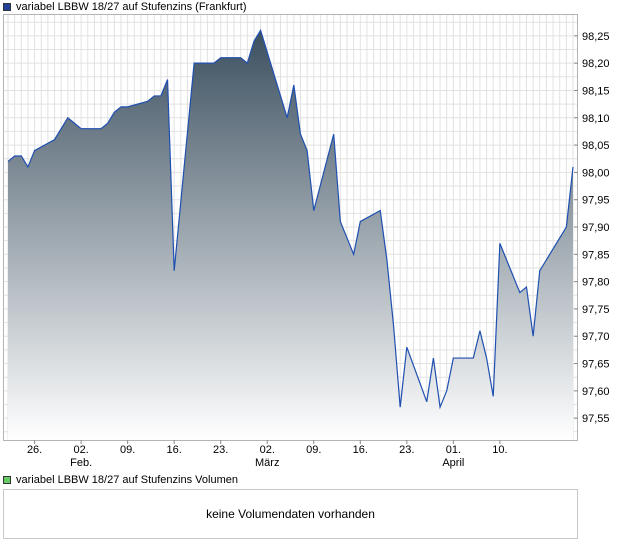  Describe the element at coordinates (596, 119) in the screenshot. I see `y-tick-label: 98,10` at that location.